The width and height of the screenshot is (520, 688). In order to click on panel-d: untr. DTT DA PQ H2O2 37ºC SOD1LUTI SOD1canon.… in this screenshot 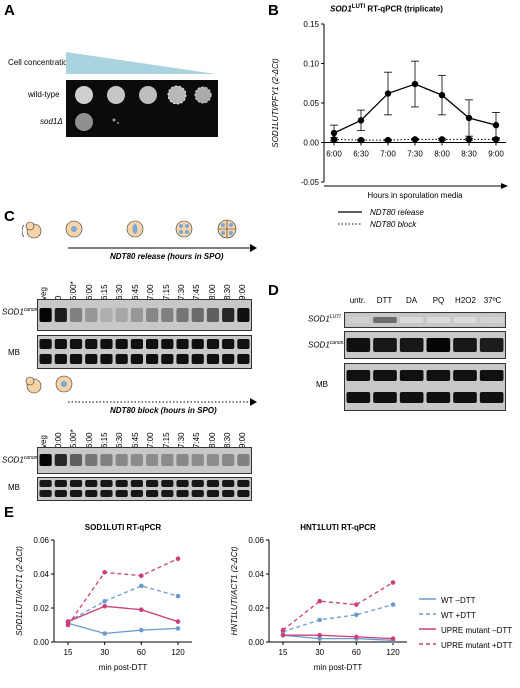, I will do `click(393, 392)`.